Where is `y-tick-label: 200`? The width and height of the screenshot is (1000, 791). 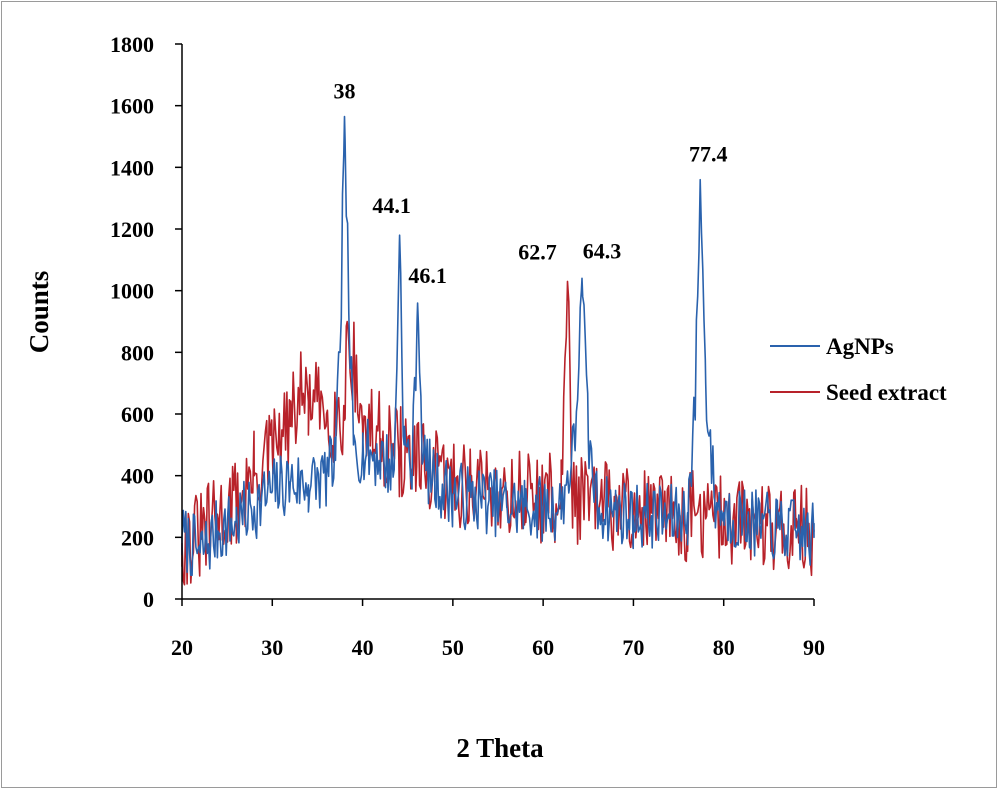 y-tick-label: 200 is located at coordinates (137, 537).